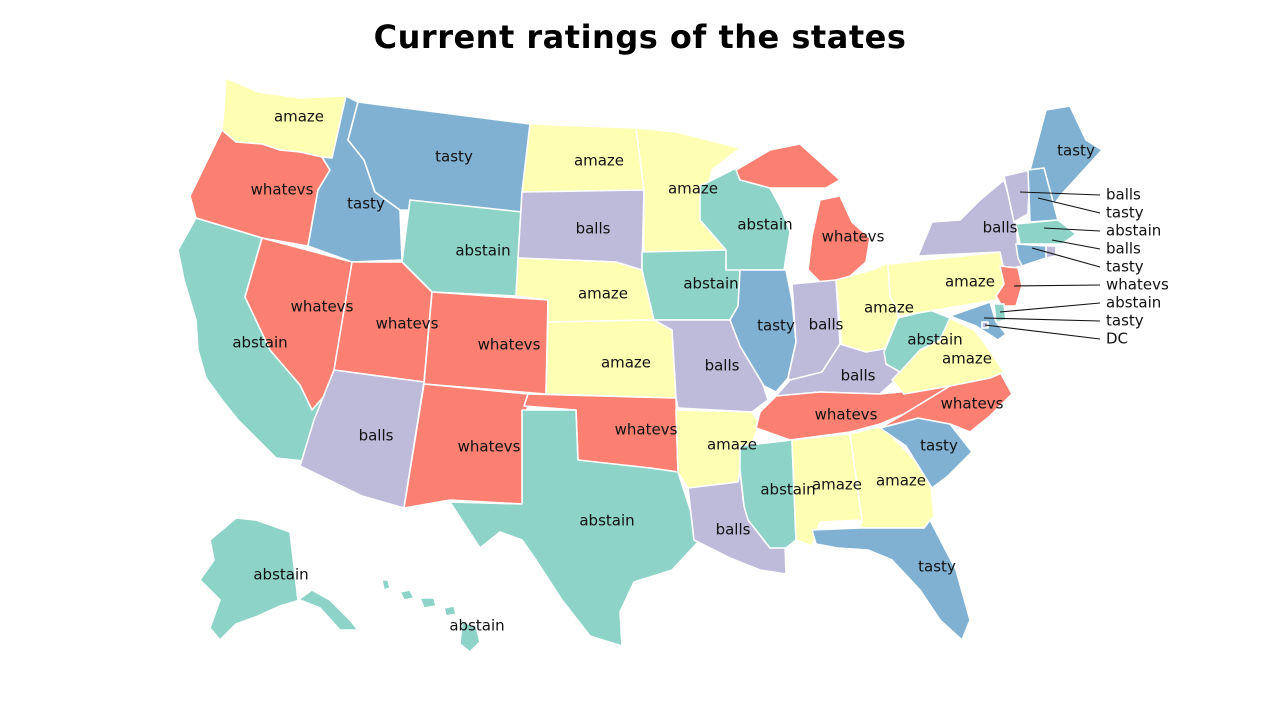  Describe the element at coordinates (1050, 307) in the screenshot. I see `callout-leader-de` at that location.